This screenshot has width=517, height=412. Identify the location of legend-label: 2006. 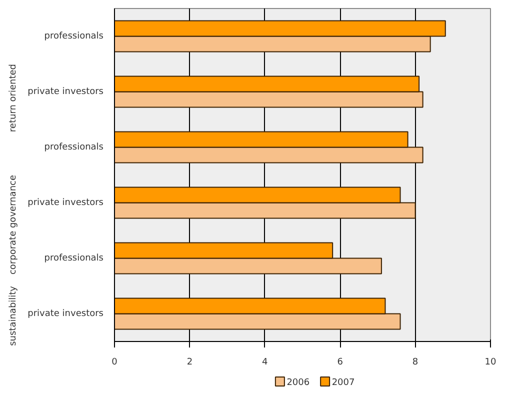
(298, 383).